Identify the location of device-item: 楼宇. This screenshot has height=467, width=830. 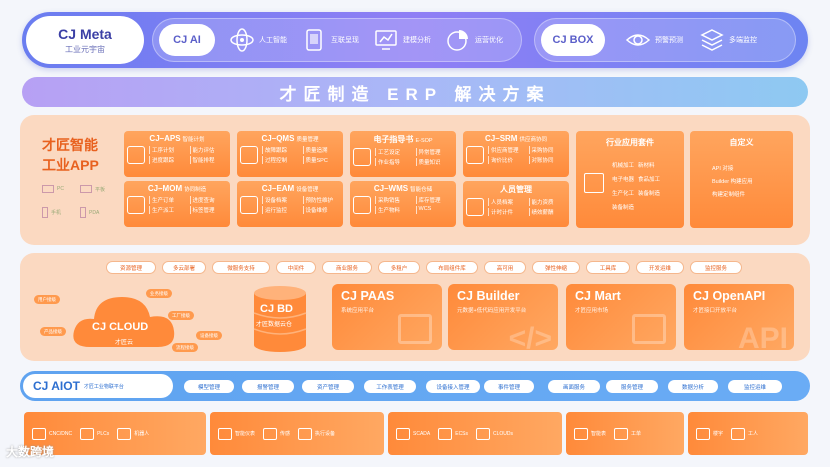
(710, 433).